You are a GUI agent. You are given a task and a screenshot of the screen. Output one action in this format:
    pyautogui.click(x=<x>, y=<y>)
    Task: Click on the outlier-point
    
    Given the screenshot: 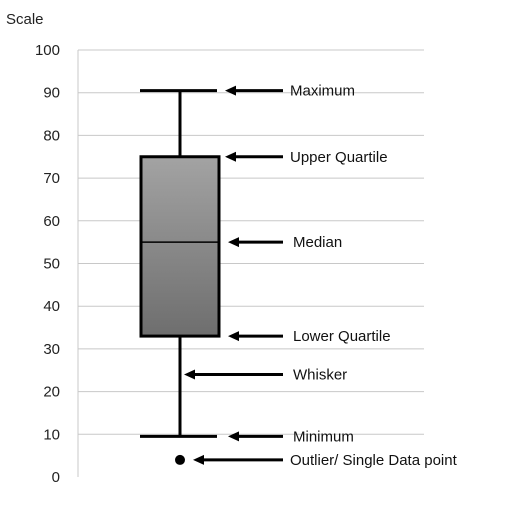 What is the action you would take?
    pyautogui.click(x=180, y=460)
    